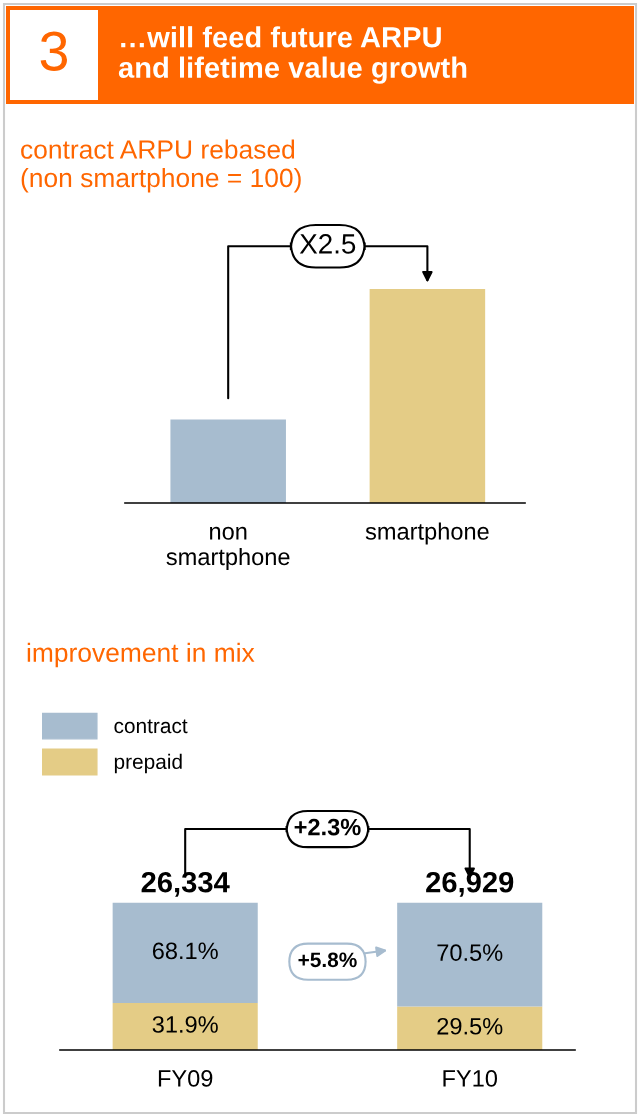 The image size is (642, 1119). What do you see at coordinates (427, 533) in the screenshot?
I see `x-tick-label: smartphone` at bounding box center [427, 533].